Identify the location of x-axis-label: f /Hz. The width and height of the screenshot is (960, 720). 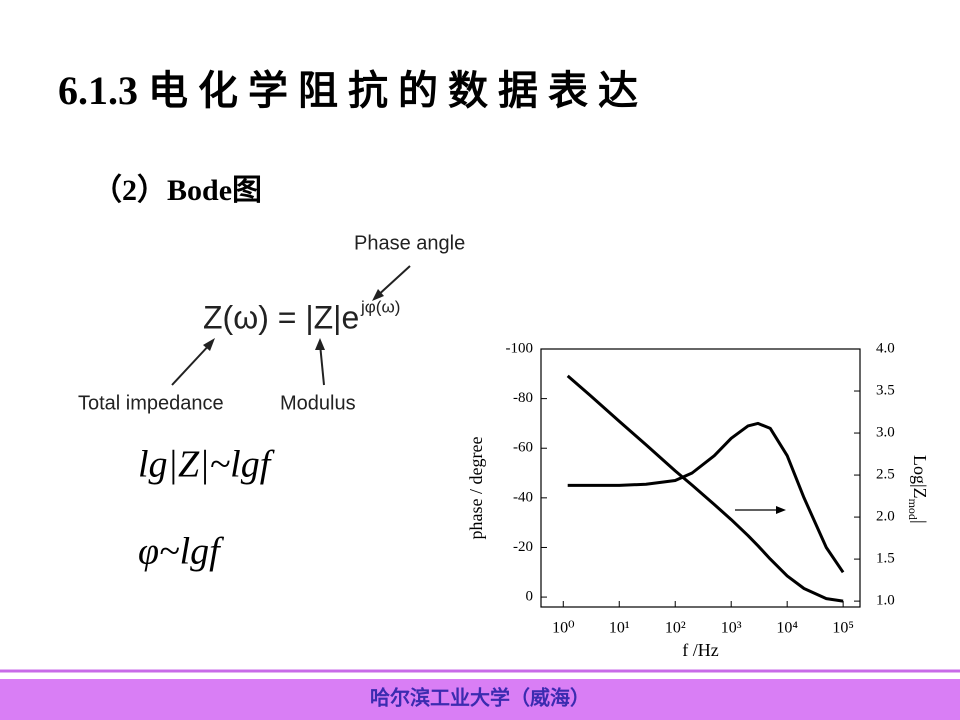
(700, 650).